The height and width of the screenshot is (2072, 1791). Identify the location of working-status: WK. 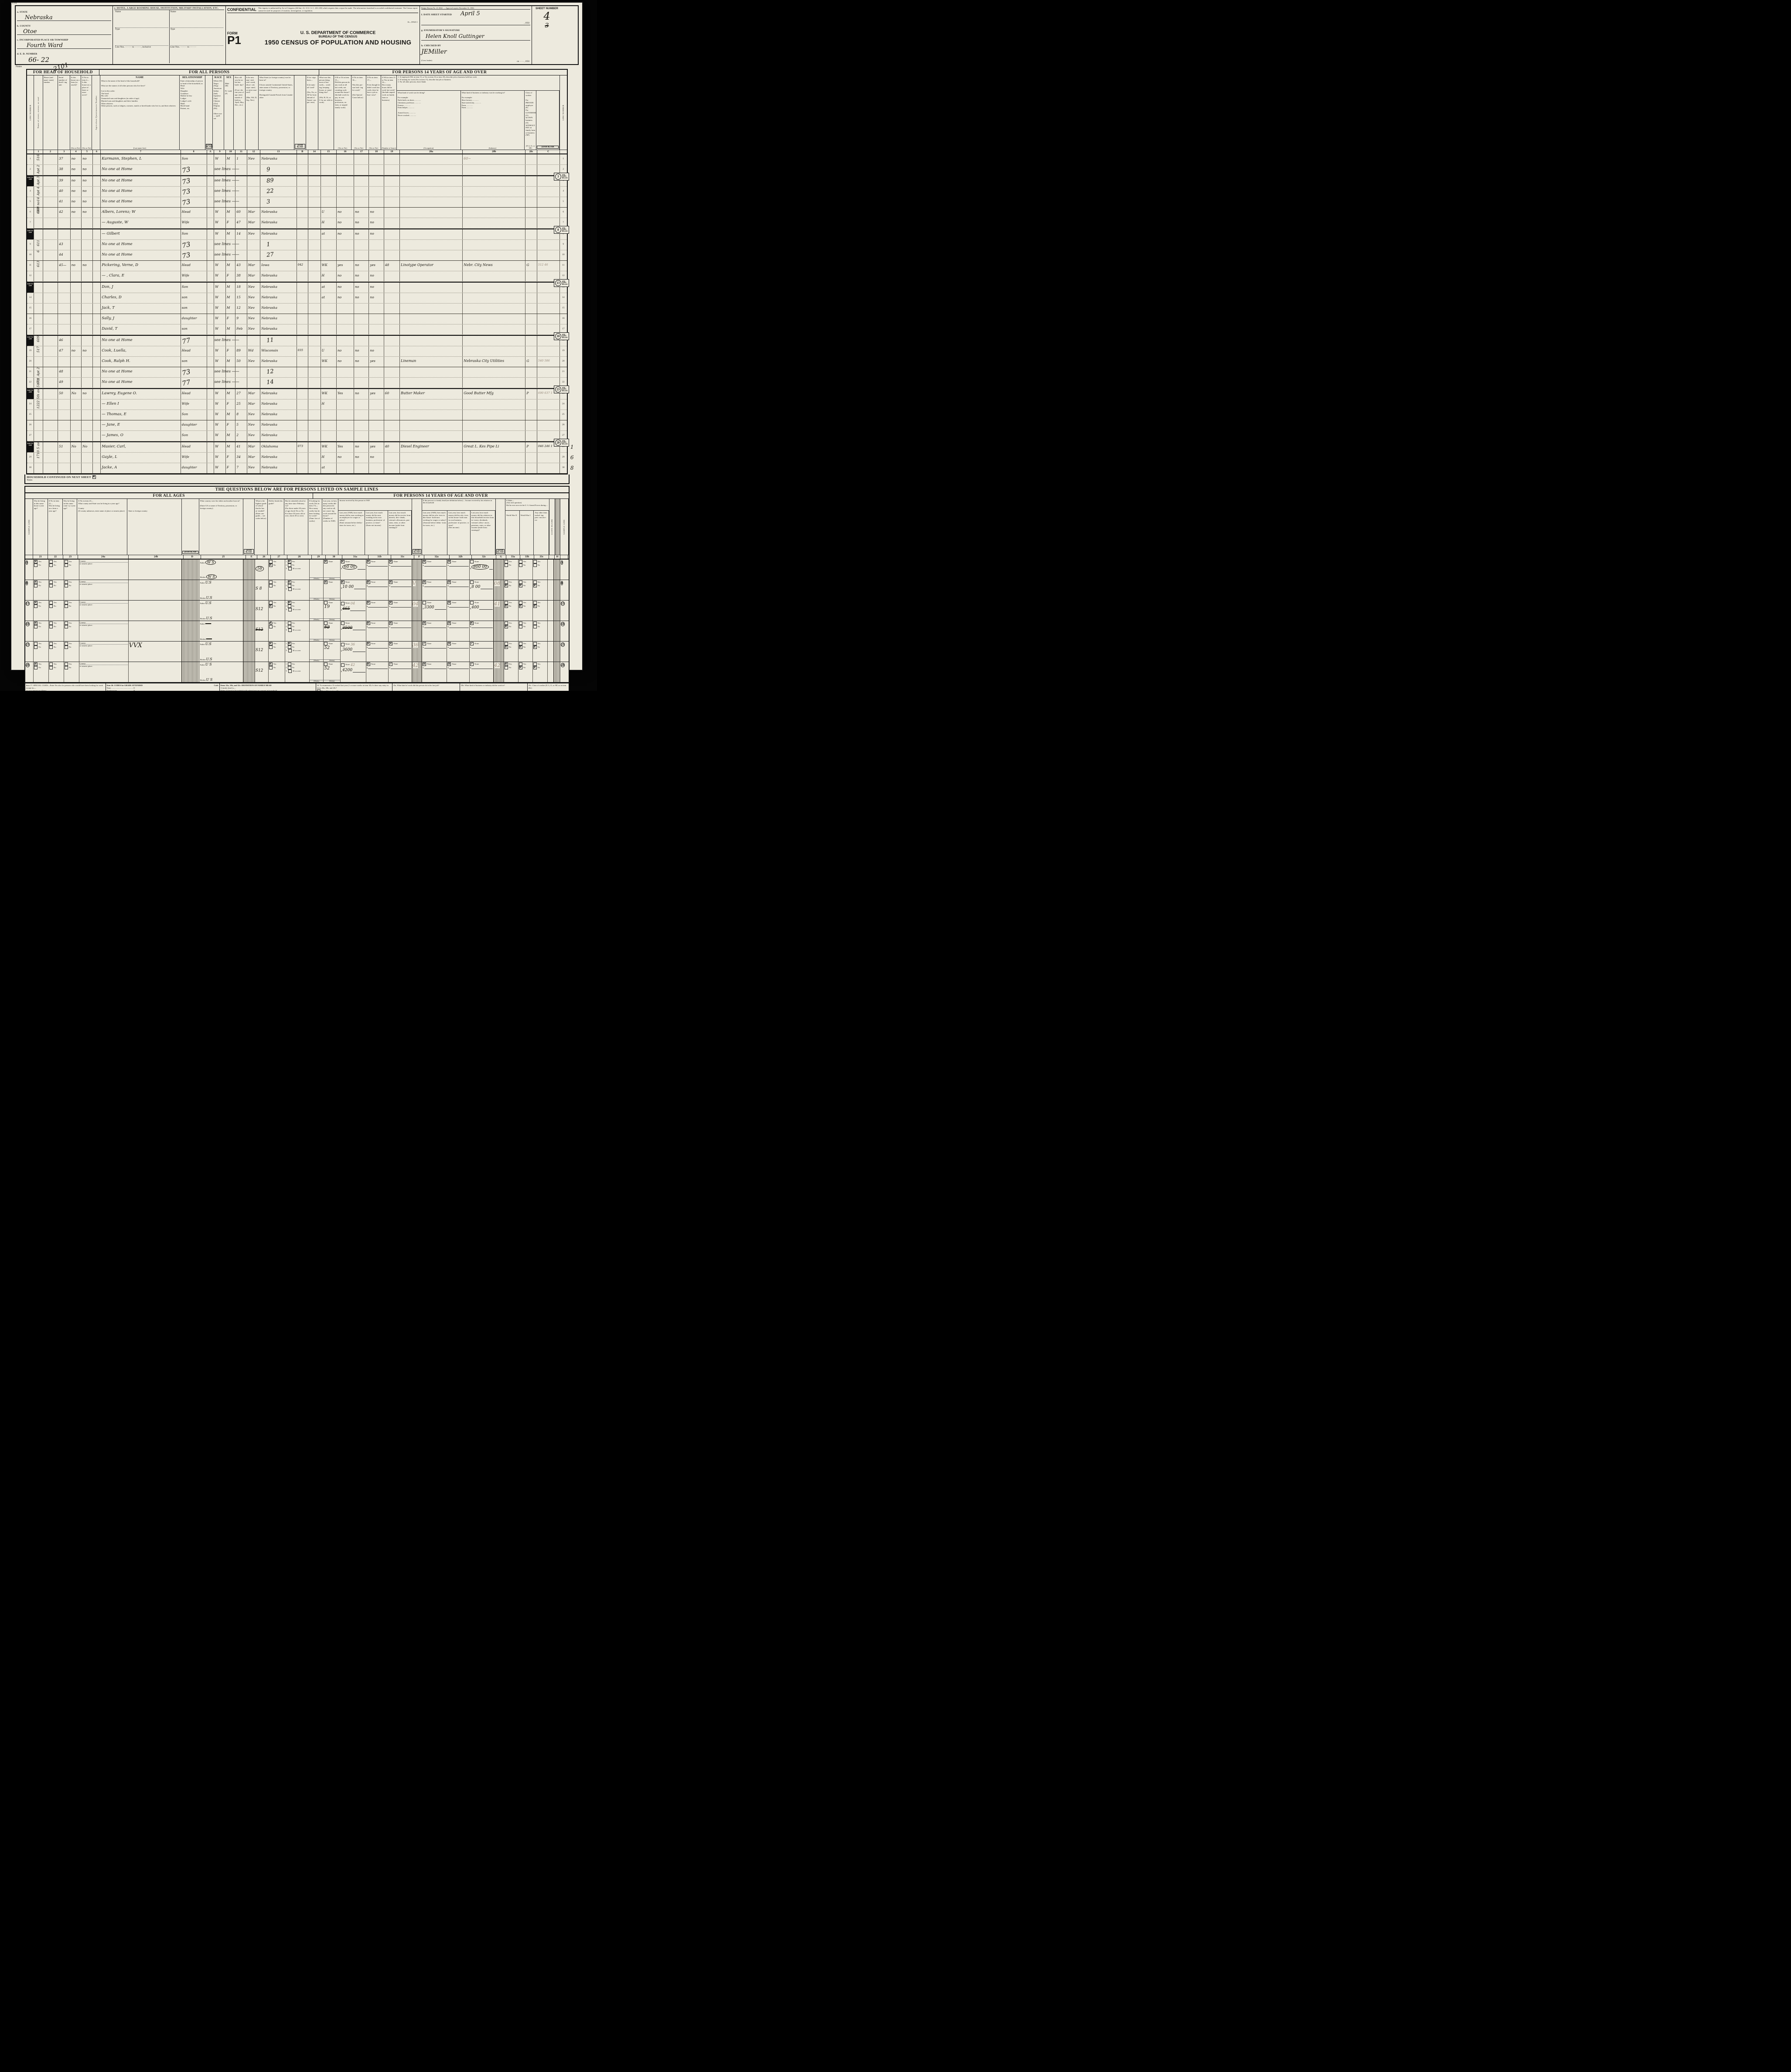
(324, 446).